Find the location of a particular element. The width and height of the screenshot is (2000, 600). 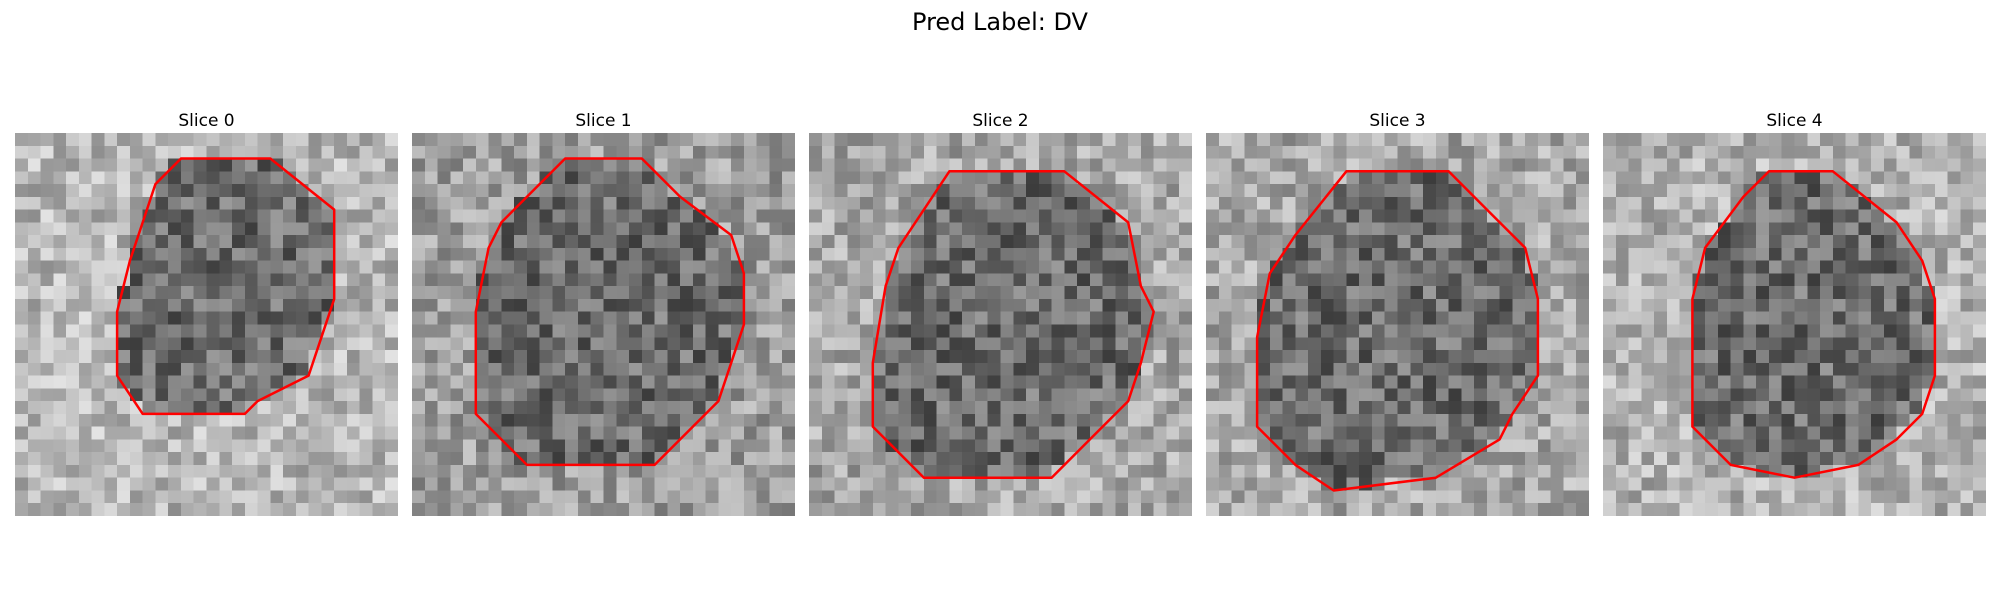

slice-panel-1: Slice 1 is located at coordinates (603, 312).